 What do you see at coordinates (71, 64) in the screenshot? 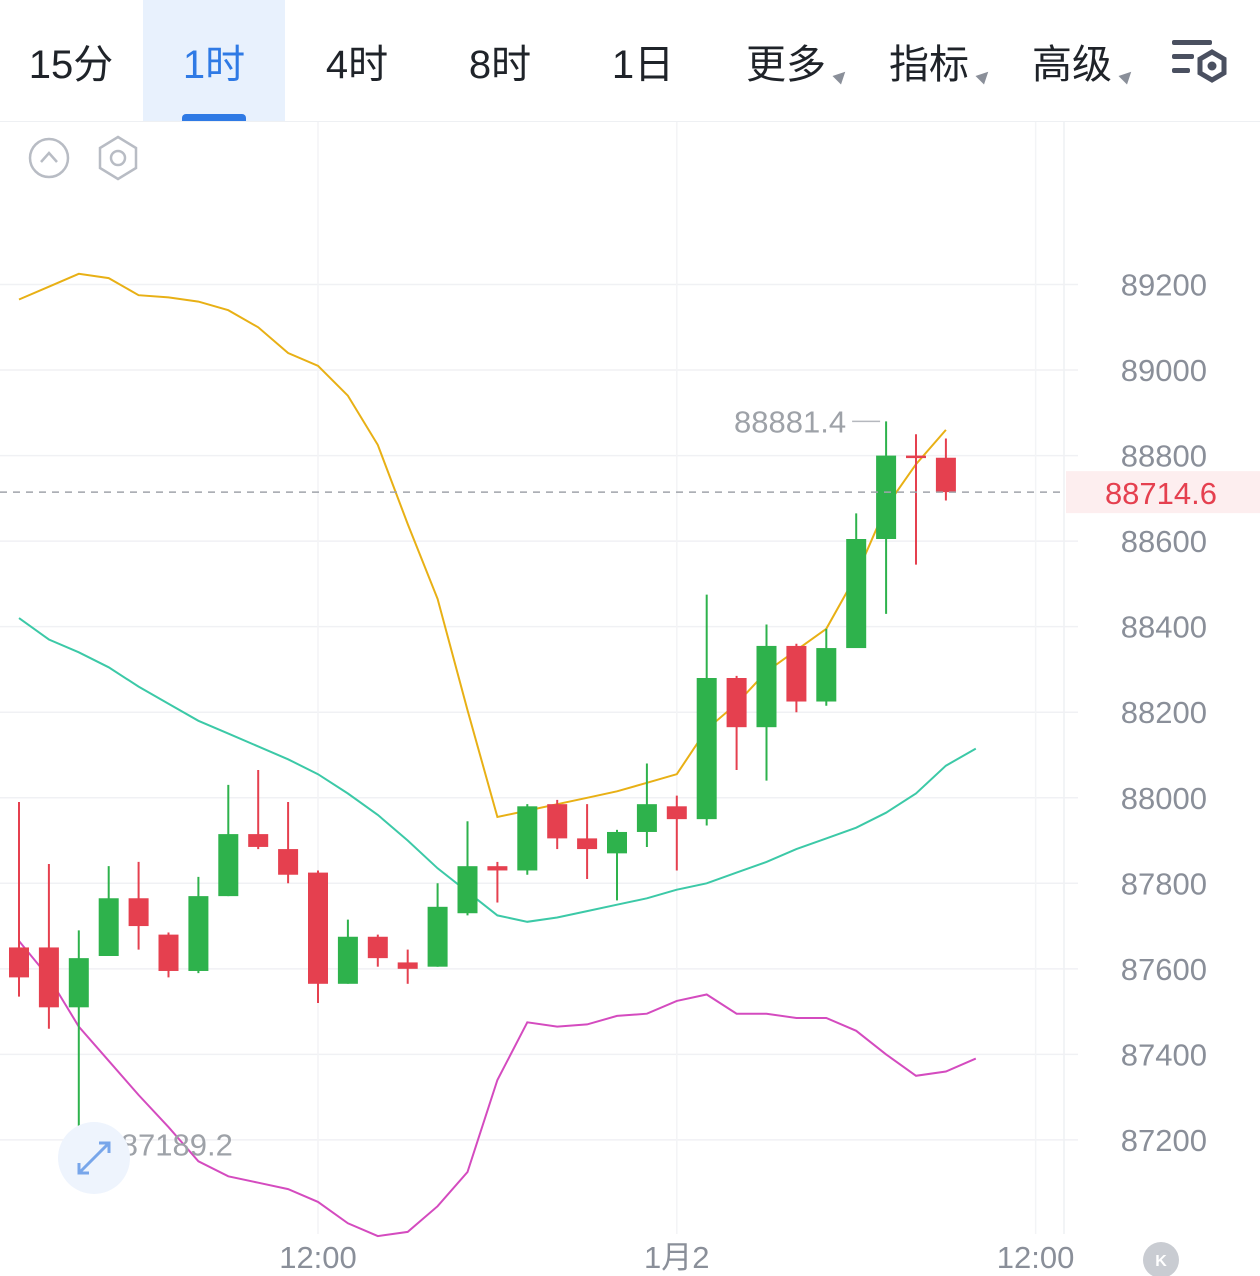
I see `tab-label: 15分` at bounding box center [71, 64].